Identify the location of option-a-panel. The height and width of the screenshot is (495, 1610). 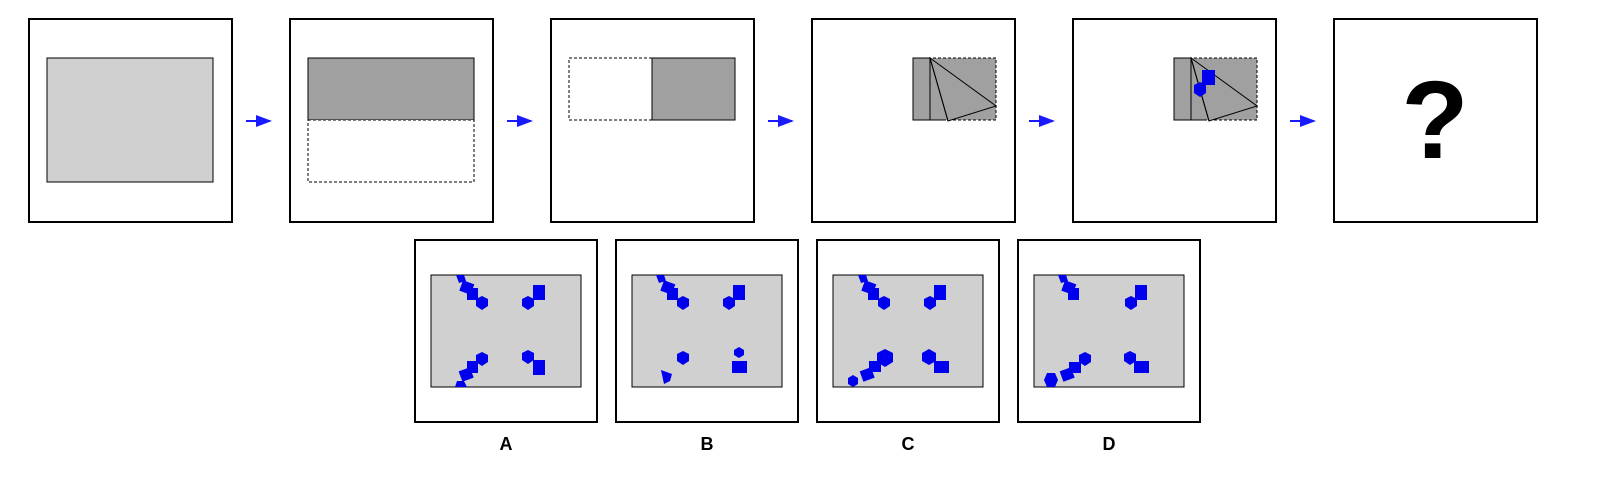
(506, 331).